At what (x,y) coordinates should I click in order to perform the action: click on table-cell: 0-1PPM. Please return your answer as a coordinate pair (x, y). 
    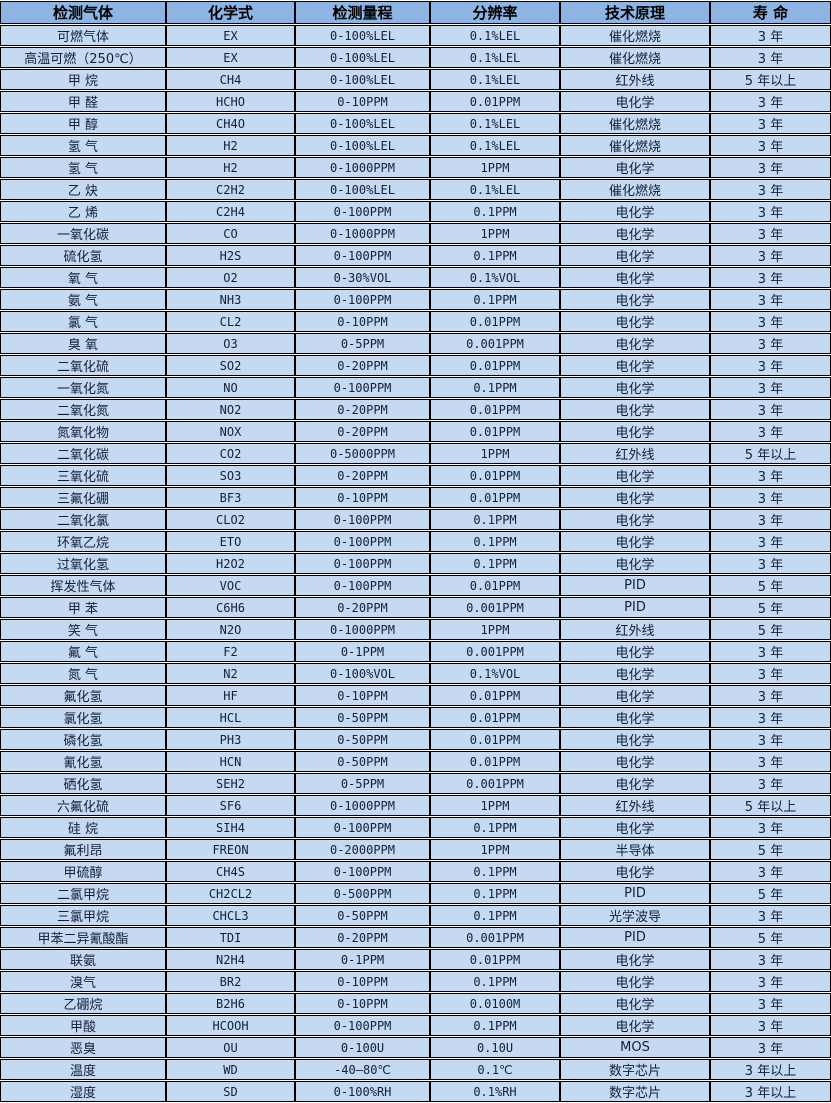
    Looking at the image, I should click on (362, 959).